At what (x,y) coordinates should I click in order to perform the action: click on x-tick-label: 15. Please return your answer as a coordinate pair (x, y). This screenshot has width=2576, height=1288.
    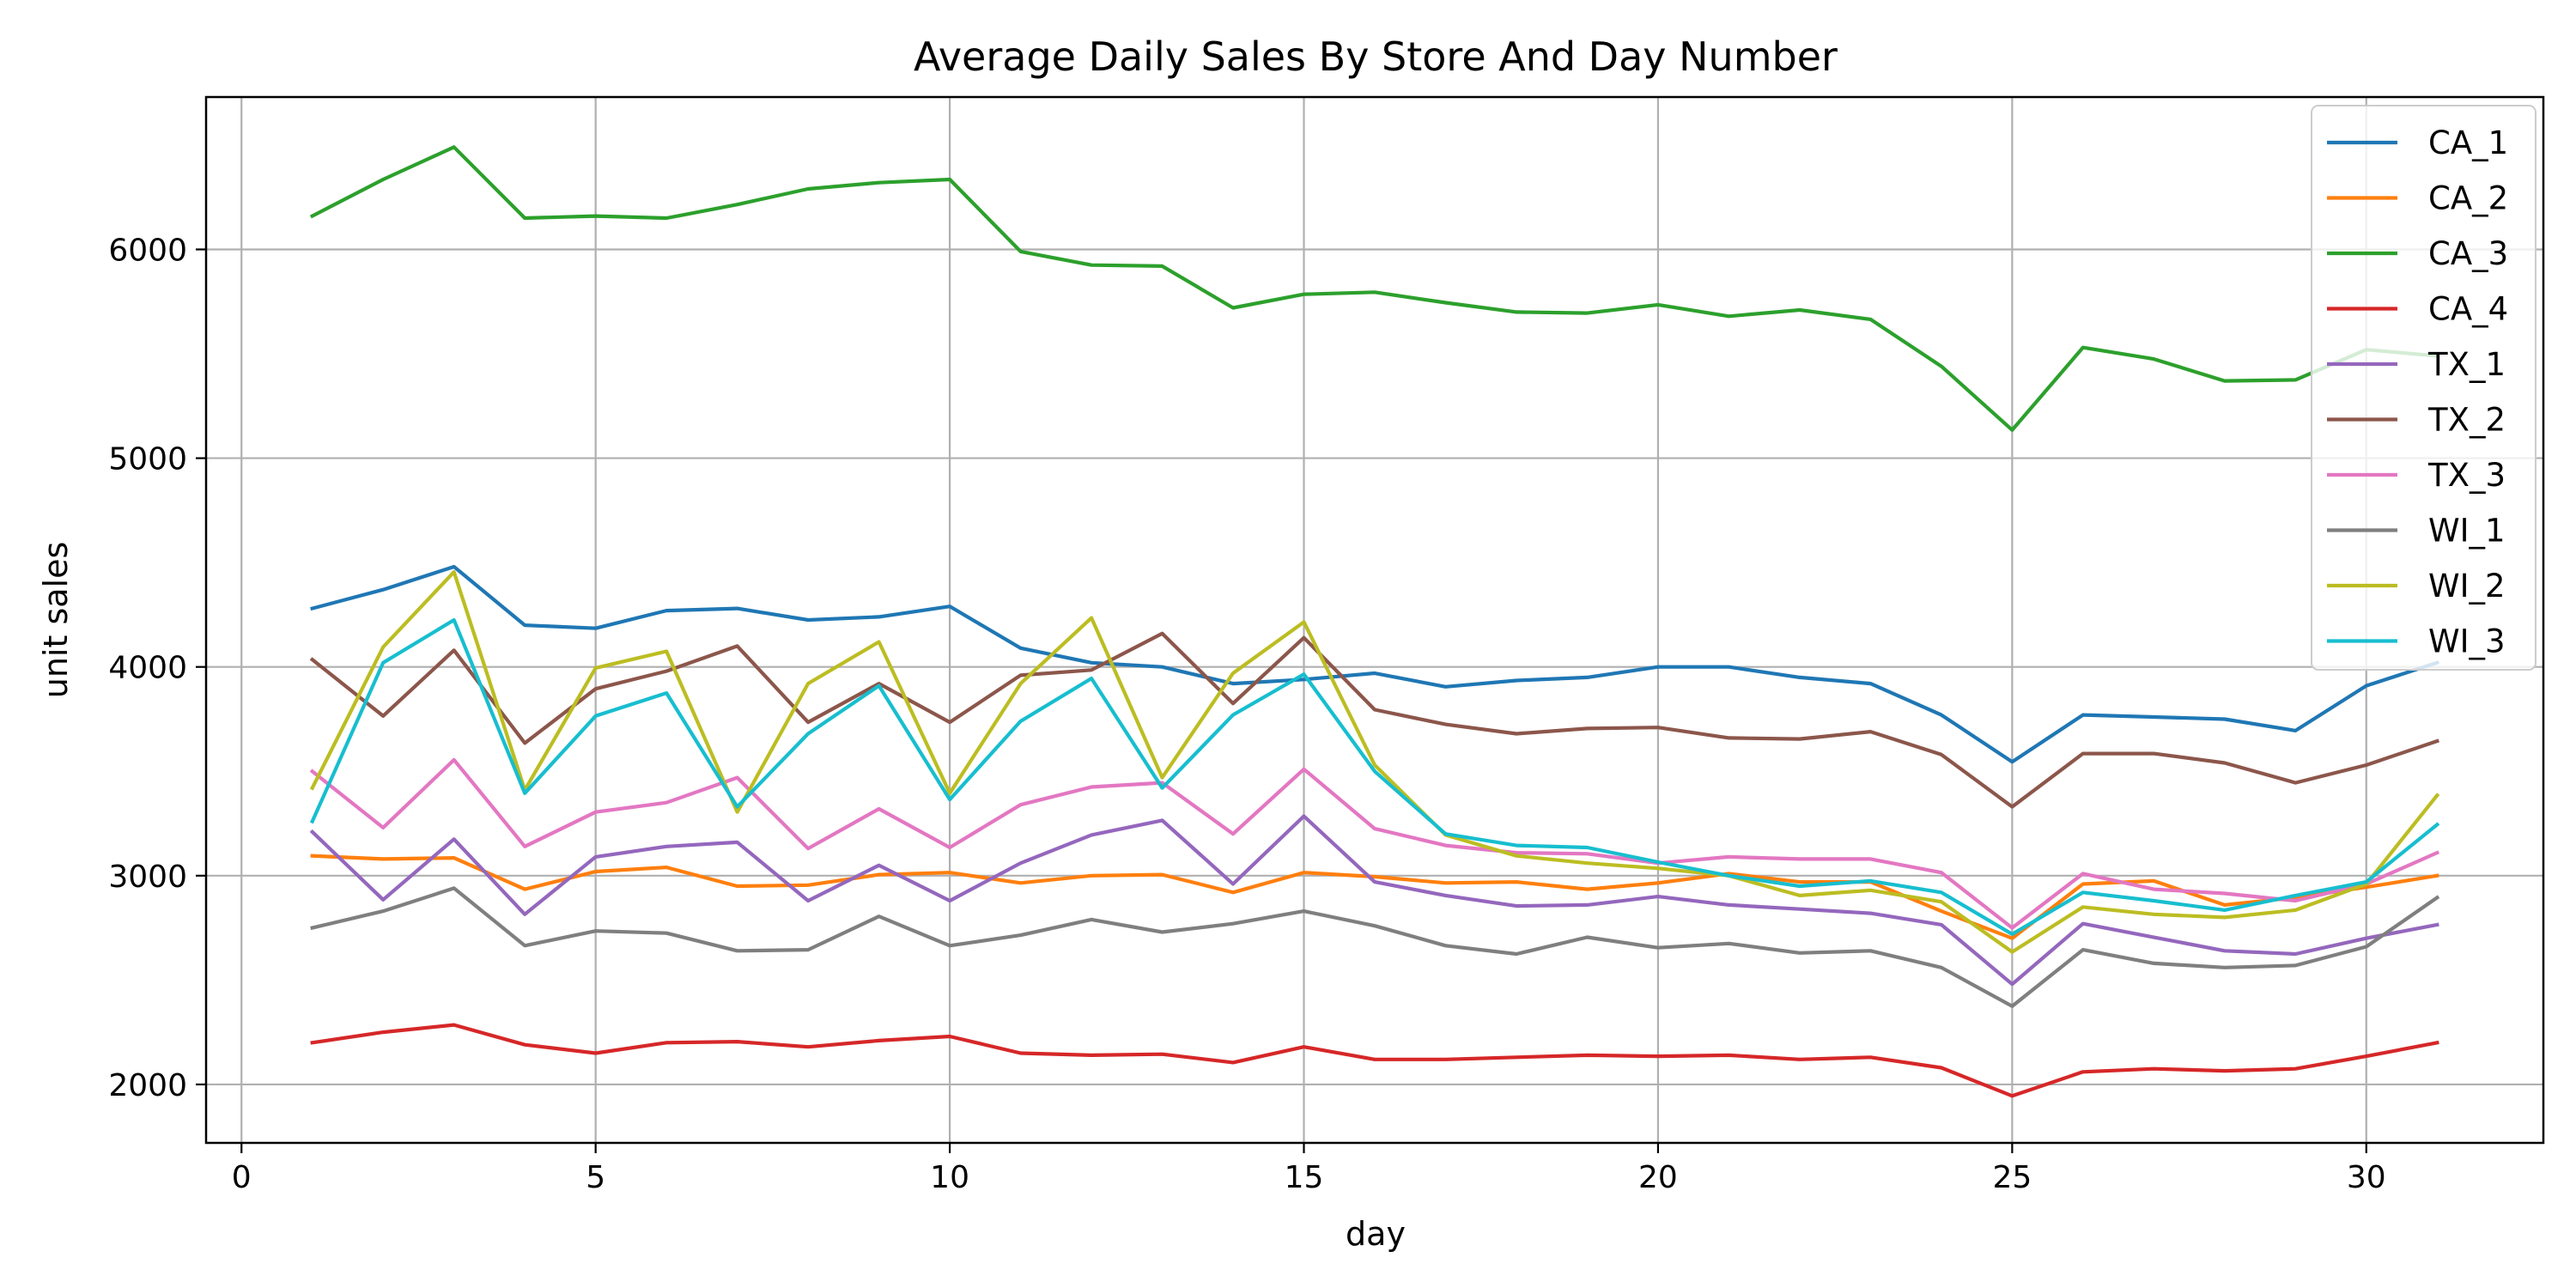
    Looking at the image, I should click on (1305, 1177).